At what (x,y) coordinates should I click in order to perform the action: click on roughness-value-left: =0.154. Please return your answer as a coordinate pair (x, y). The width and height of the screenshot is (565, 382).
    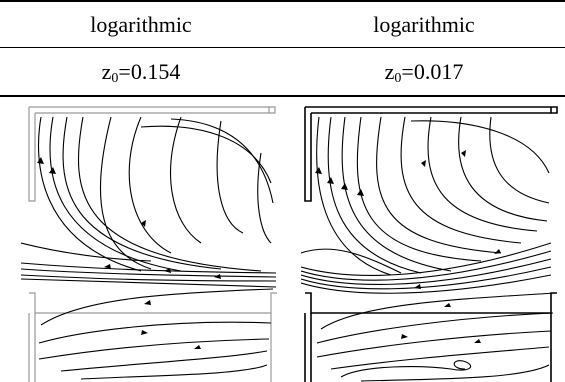
    Looking at the image, I should click on (149, 71).